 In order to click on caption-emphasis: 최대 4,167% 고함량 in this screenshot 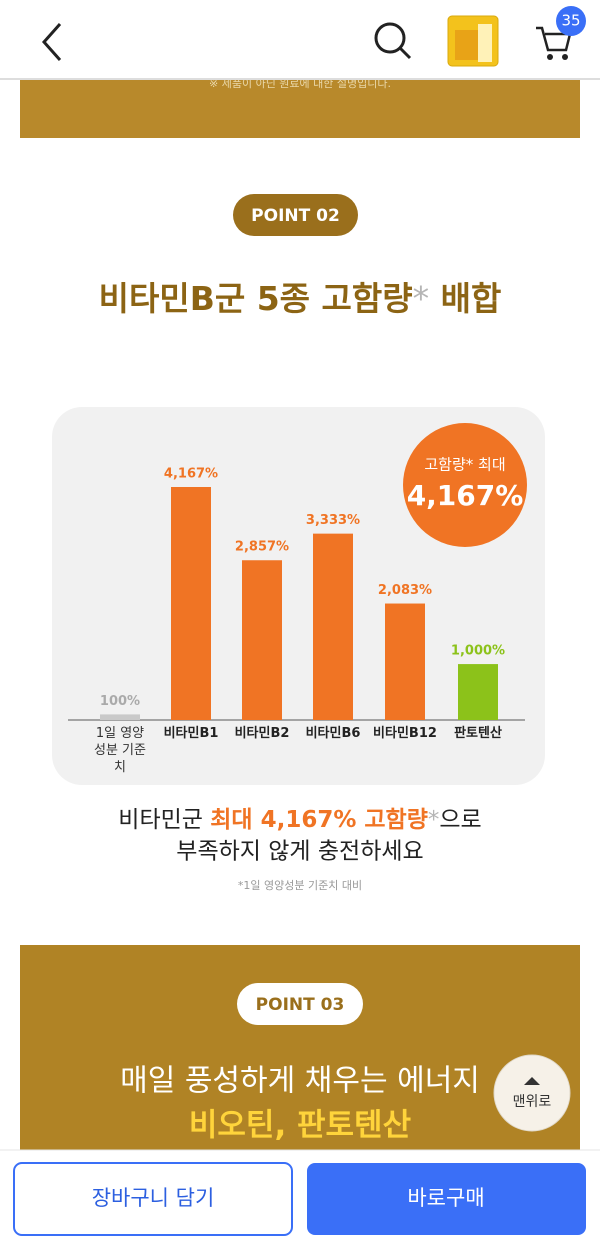, I will do `click(319, 820)`.